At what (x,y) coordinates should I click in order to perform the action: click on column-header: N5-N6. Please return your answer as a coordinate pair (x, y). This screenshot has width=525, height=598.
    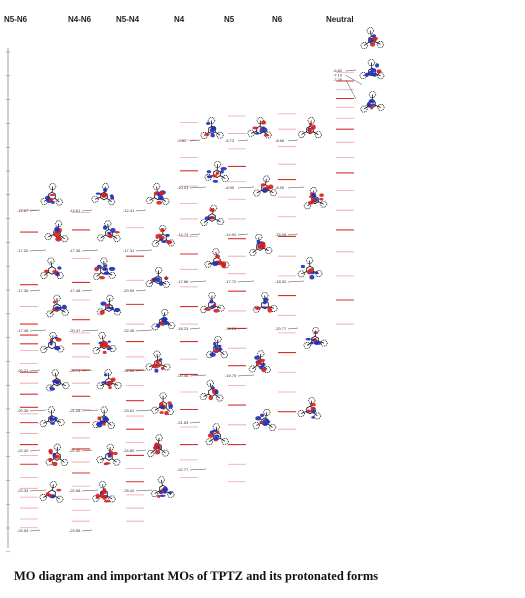
    Looking at the image, I should click on (16, 19).